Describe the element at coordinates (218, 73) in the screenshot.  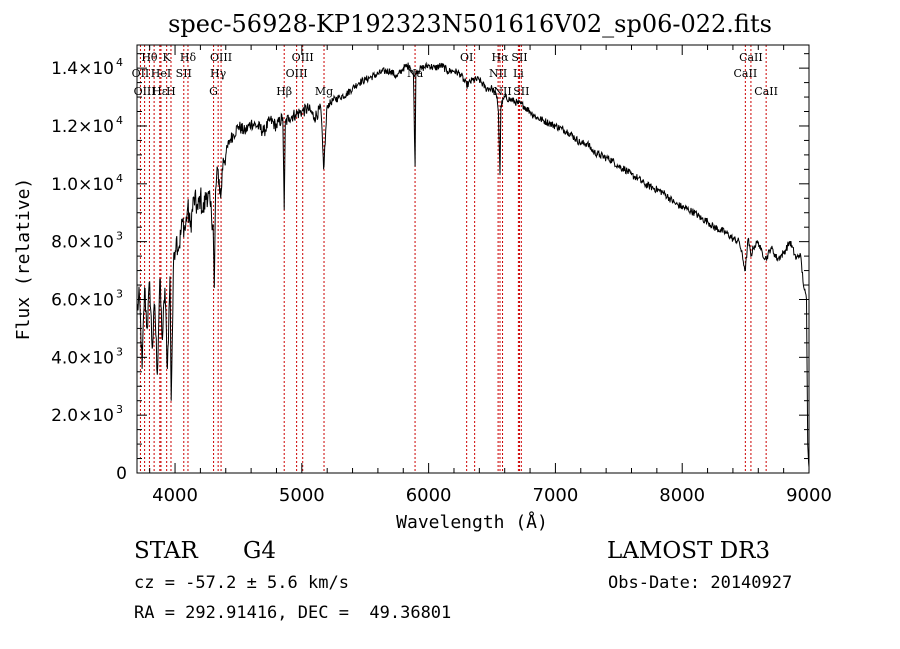
I see `line-label: Hγ` at that location.